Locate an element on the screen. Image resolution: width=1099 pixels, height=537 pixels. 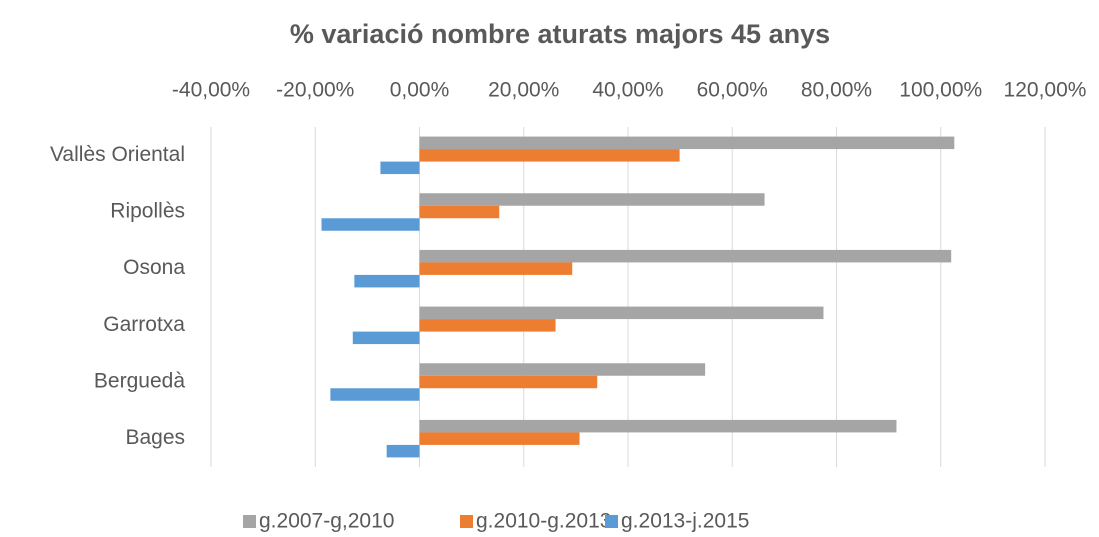
legend-label: g.2013-j.2015 is located at coordinates (685, 521).